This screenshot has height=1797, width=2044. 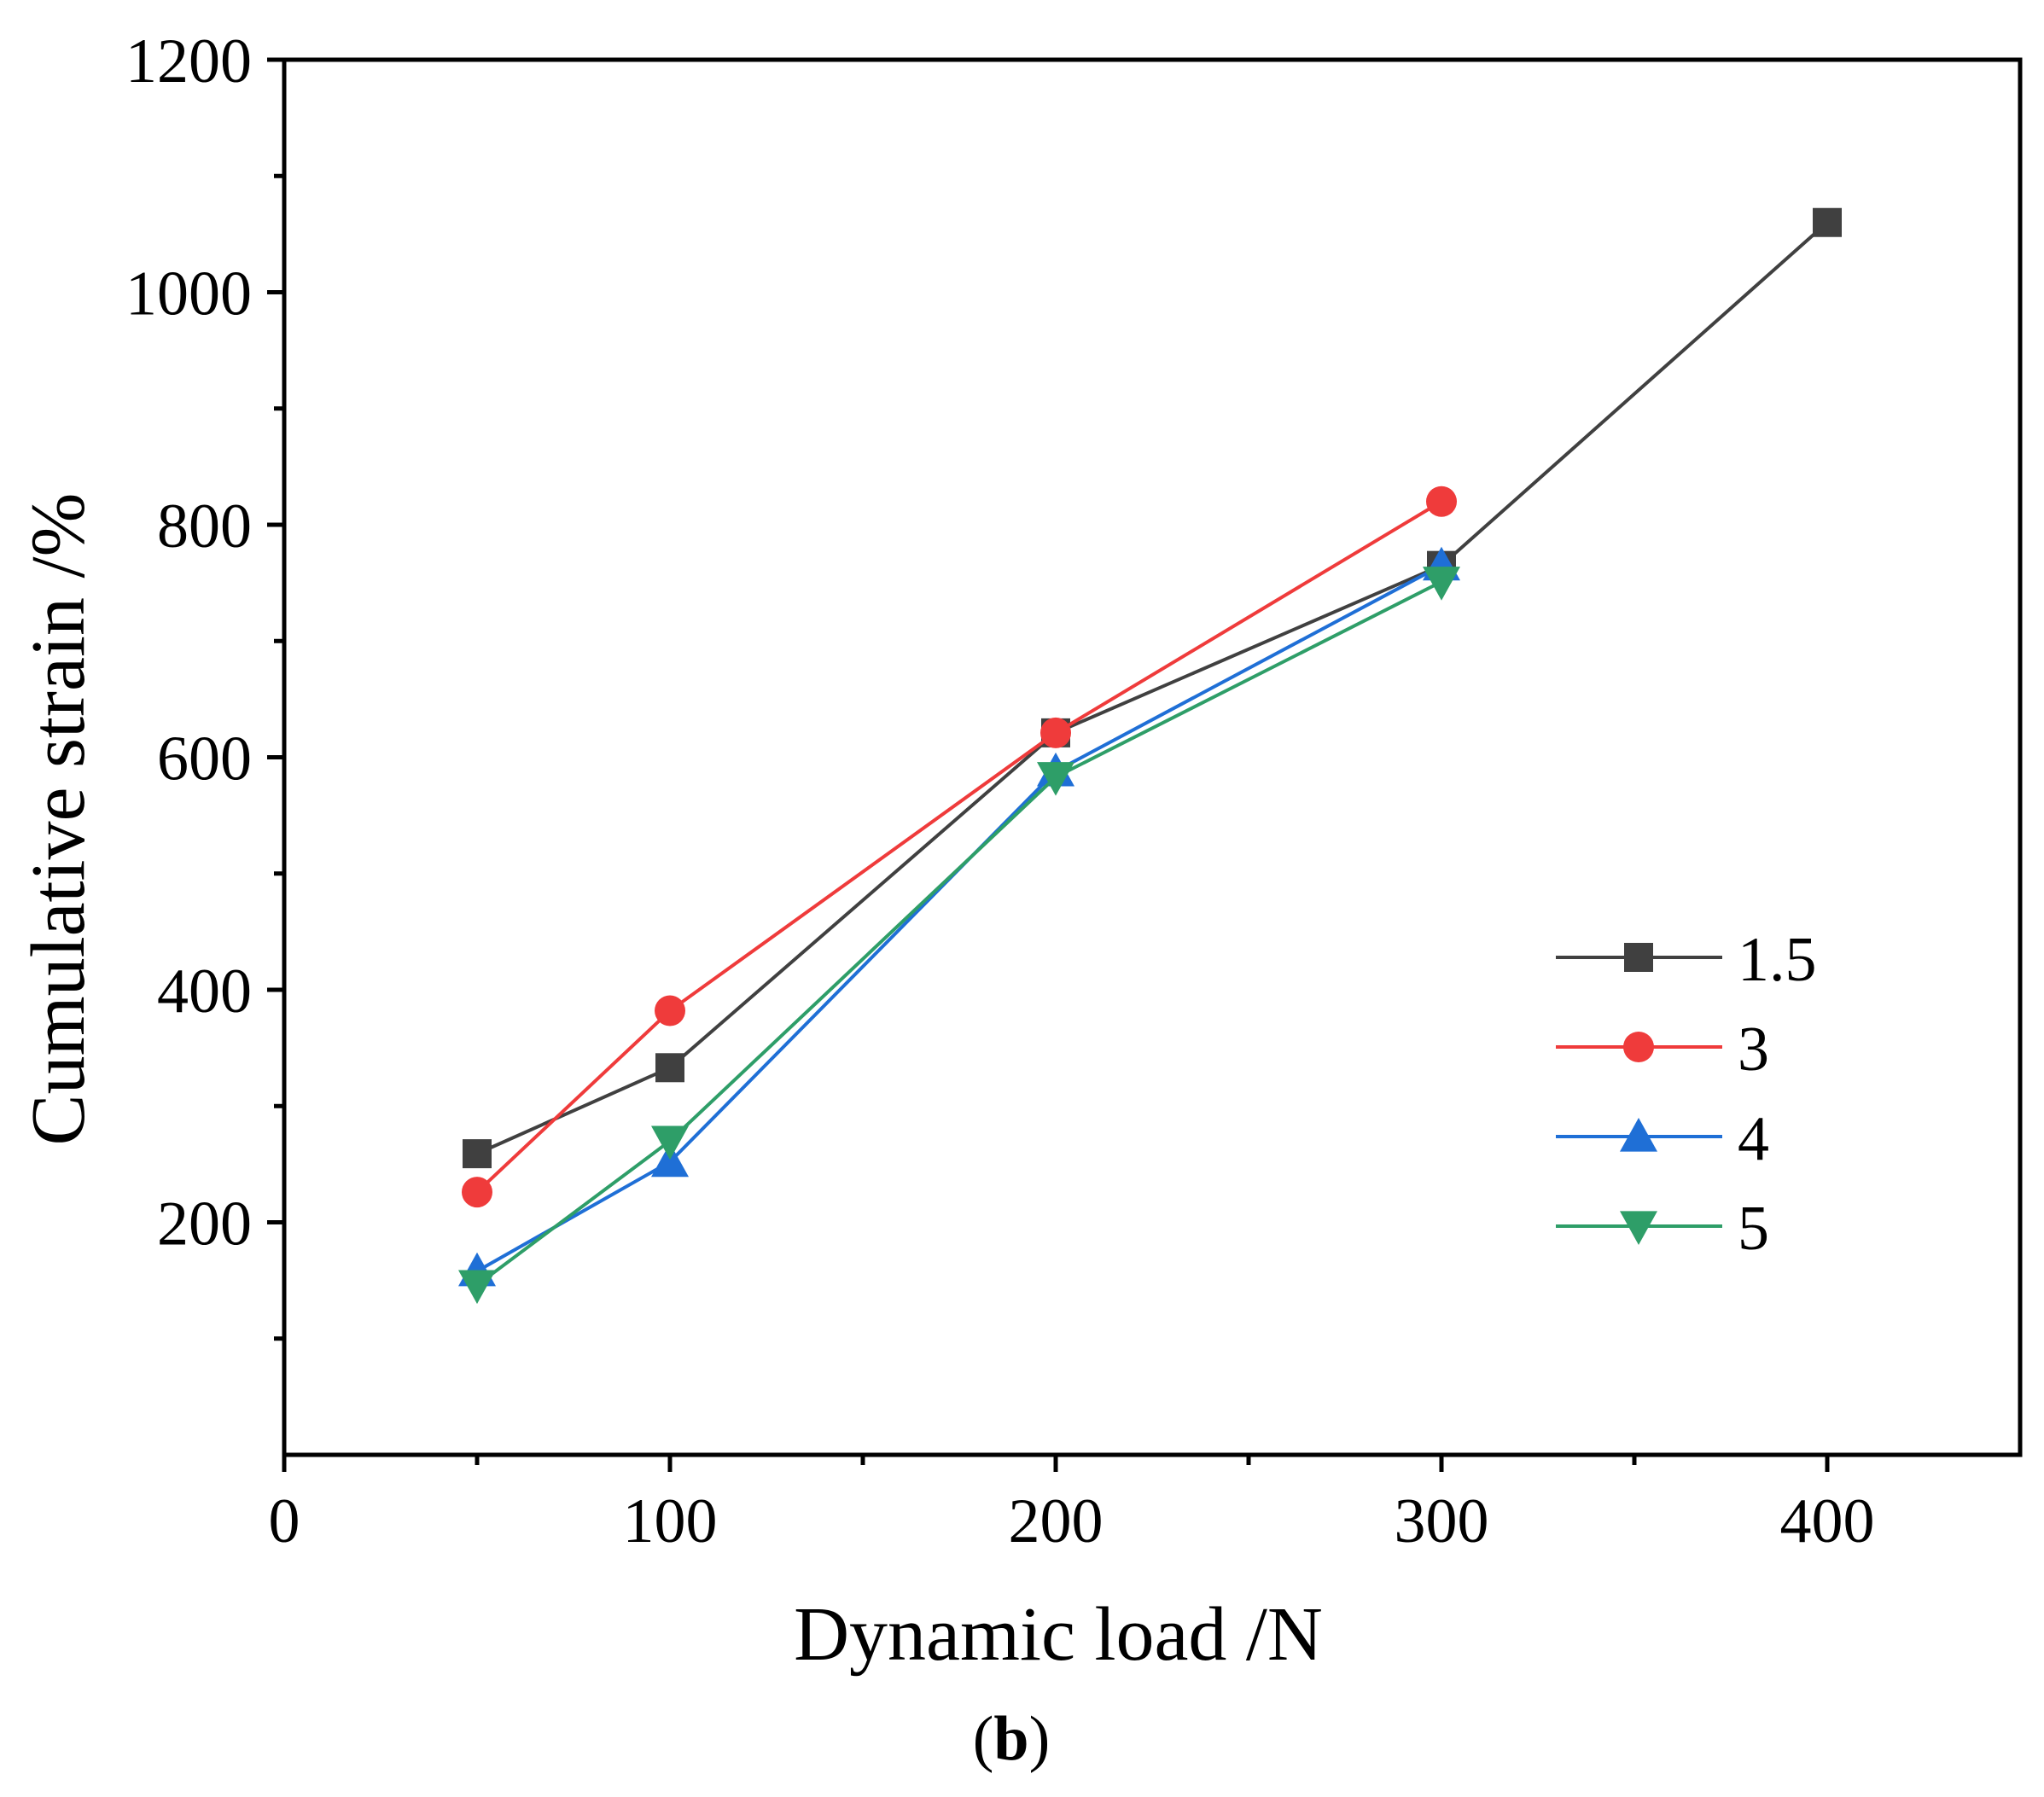 I want to click on legend-item: 1.5, so click(x=1686, y=960).